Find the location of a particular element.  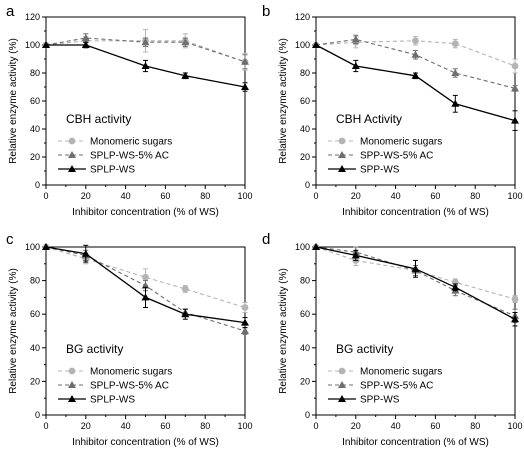

chart-c-y-tick-label: 40 is located at coordinates (35, 348).